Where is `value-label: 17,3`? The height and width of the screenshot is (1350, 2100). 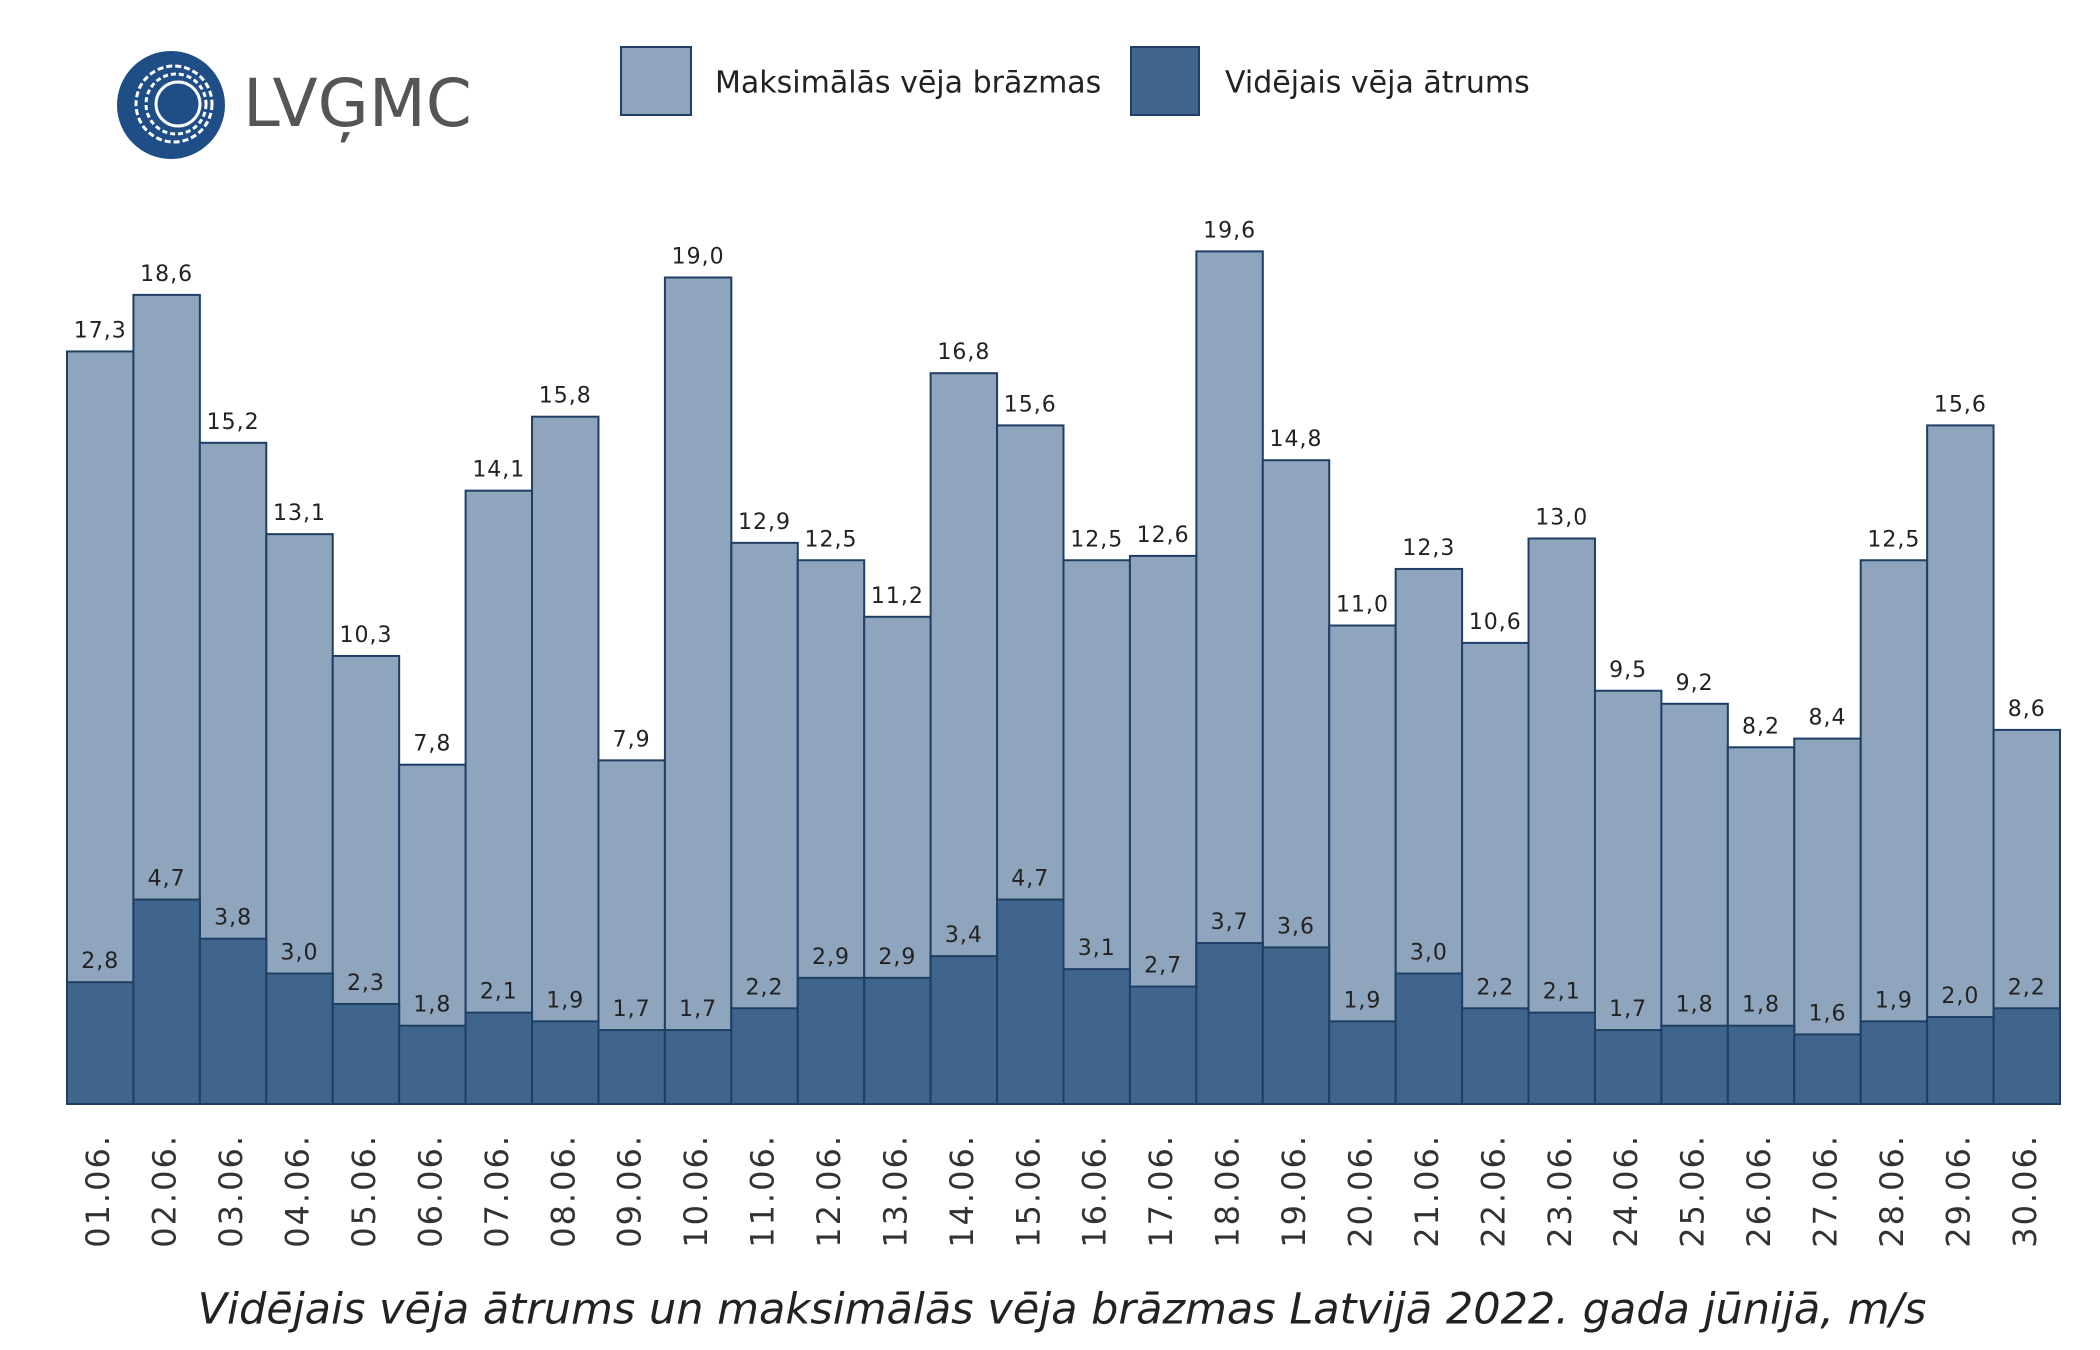
value-label: 17,3 is located at coordinates (100, 330).